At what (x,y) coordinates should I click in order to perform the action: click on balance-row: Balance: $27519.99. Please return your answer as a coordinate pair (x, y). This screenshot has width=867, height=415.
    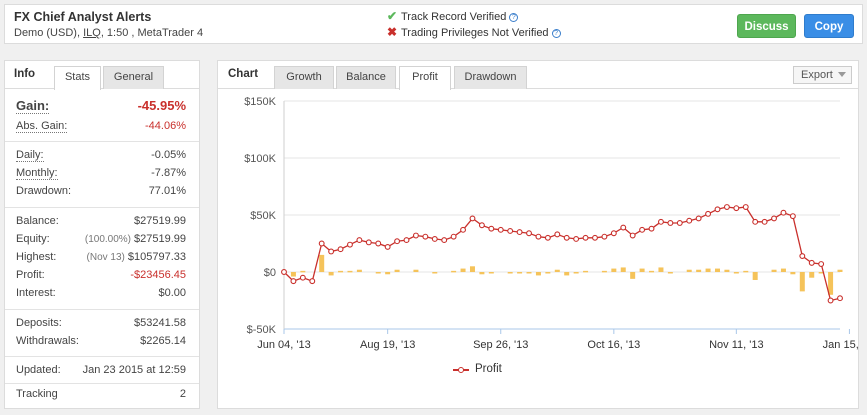
    Looking at the image, I should click on (102, 222).